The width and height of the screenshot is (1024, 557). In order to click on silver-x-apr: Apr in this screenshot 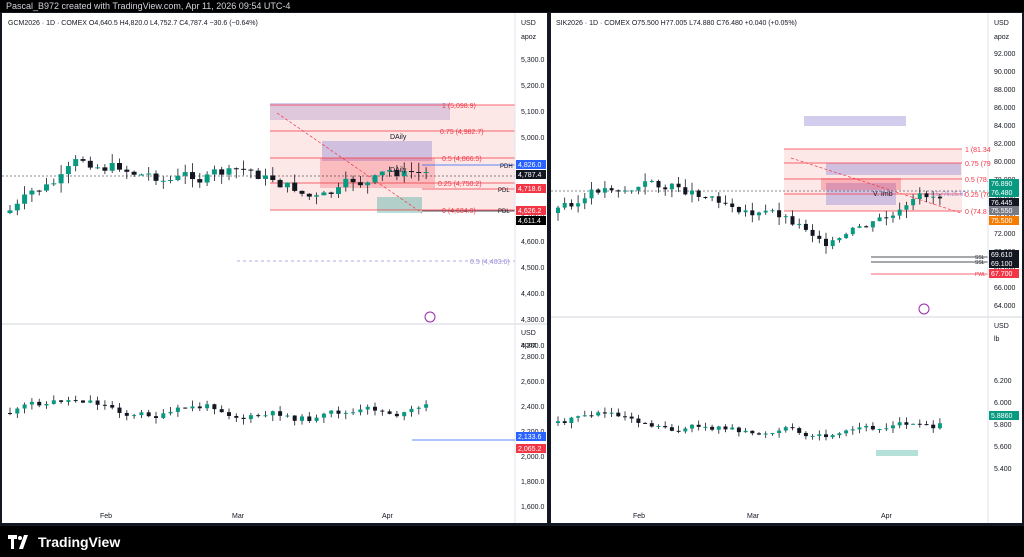, I will do `click(887, 516)`.